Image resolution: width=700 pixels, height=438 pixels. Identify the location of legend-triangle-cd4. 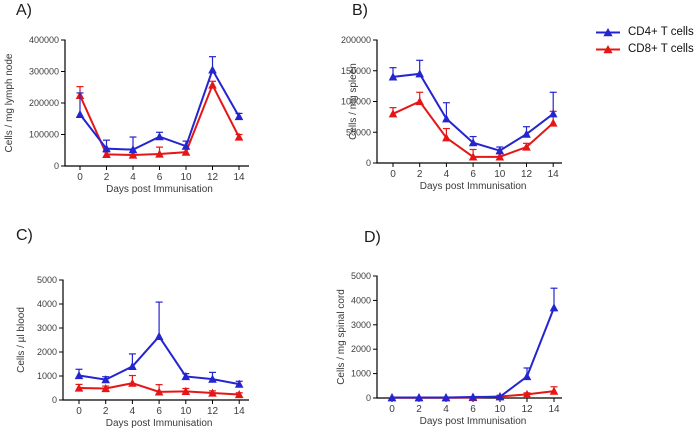
(608, 32).